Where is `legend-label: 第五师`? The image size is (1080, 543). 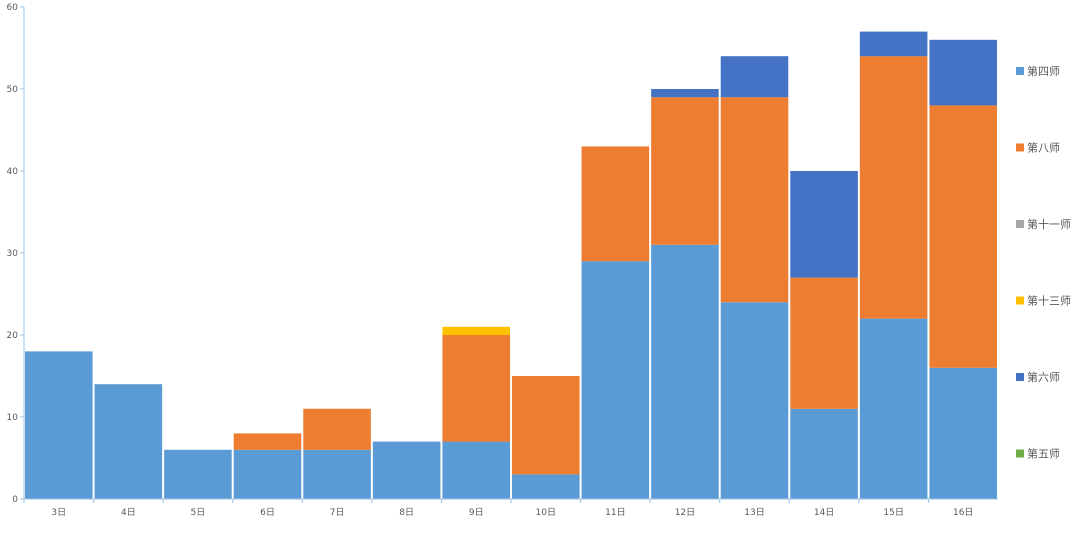 legend-label: 第五师 is located at coordinates (1043, 454).